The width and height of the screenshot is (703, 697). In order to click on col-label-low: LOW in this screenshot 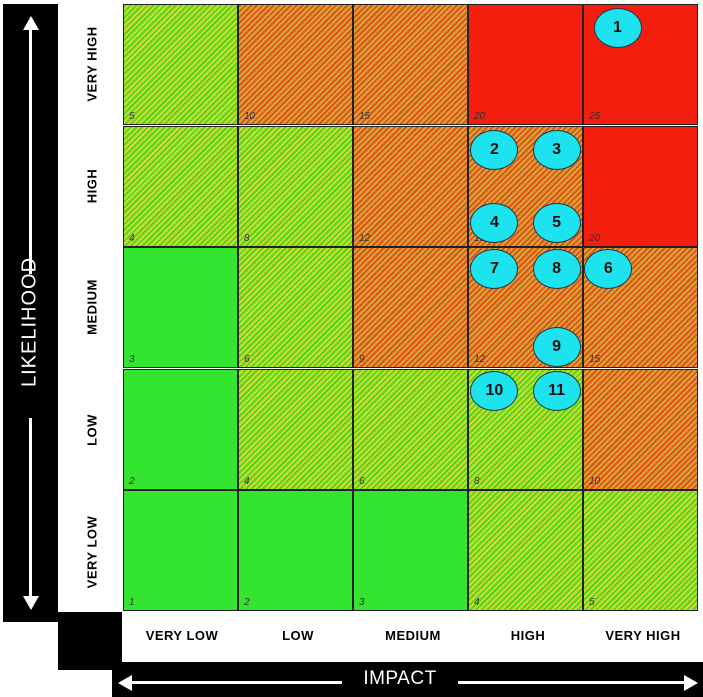, I will do `click(298, 635)`.